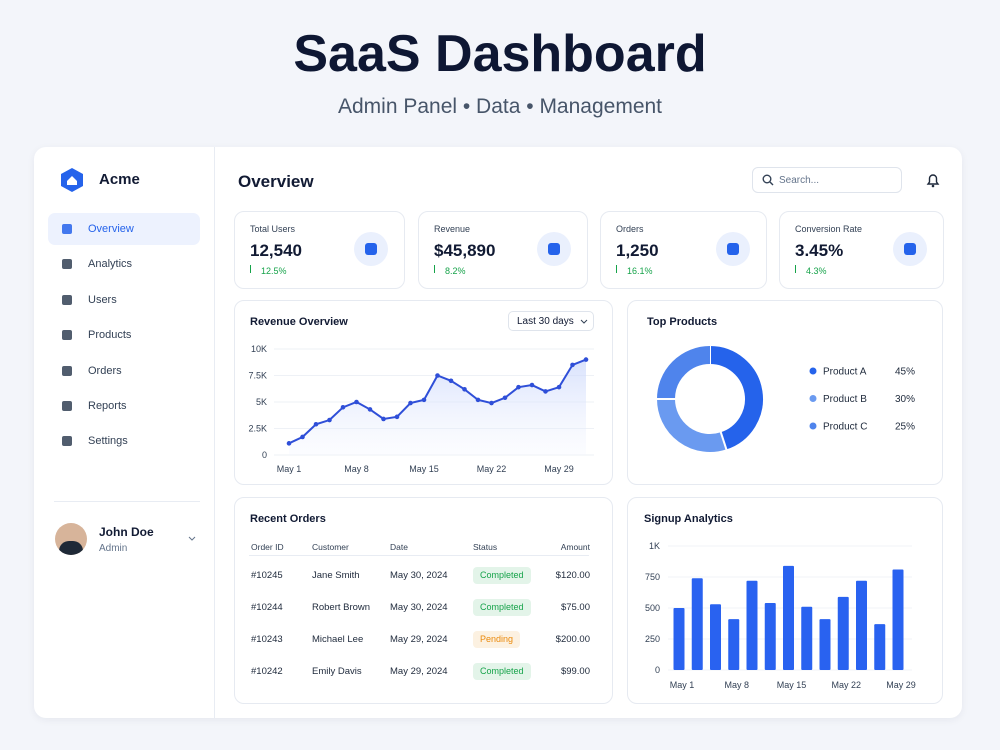  What do you see at coordinates (419, 607) in the screenshot?
I see `cell: May 30, 2024` at bounding box center [419, 607].